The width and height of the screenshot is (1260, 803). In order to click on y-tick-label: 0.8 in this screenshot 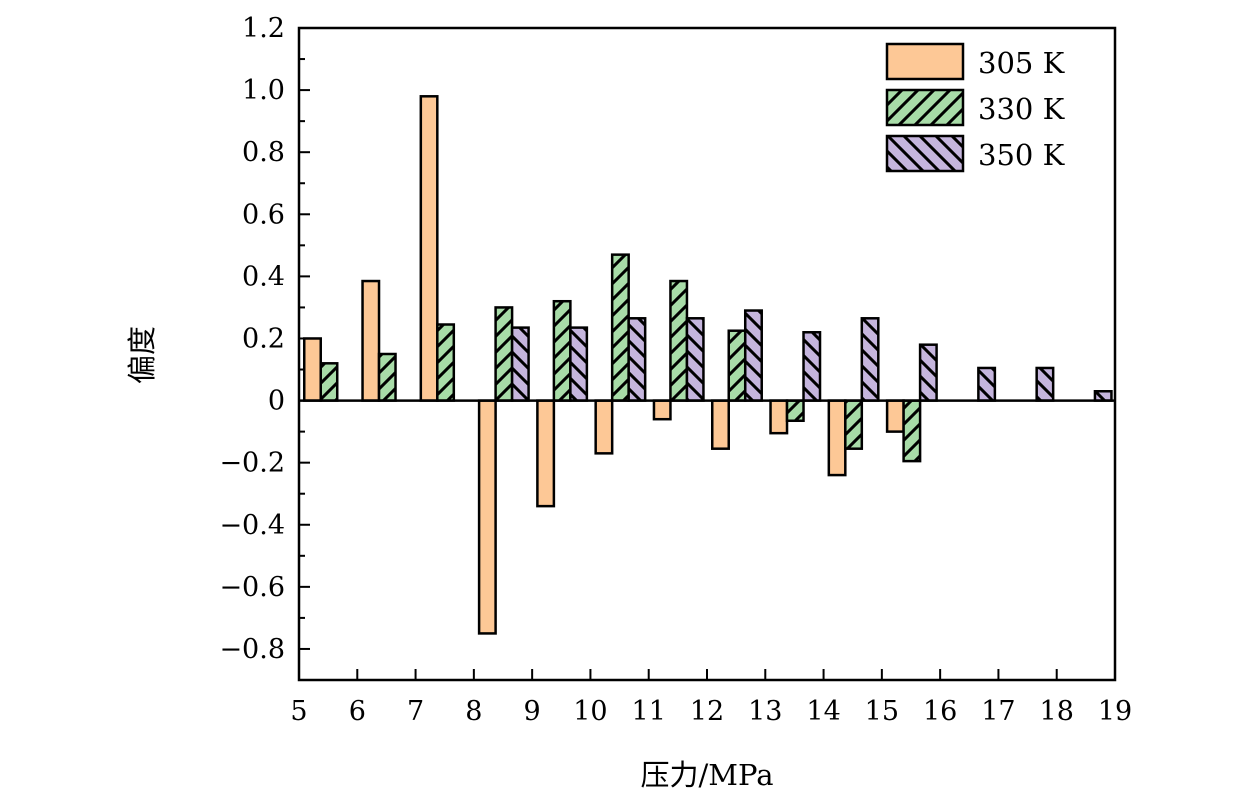, I will do `click(263, 152)`.